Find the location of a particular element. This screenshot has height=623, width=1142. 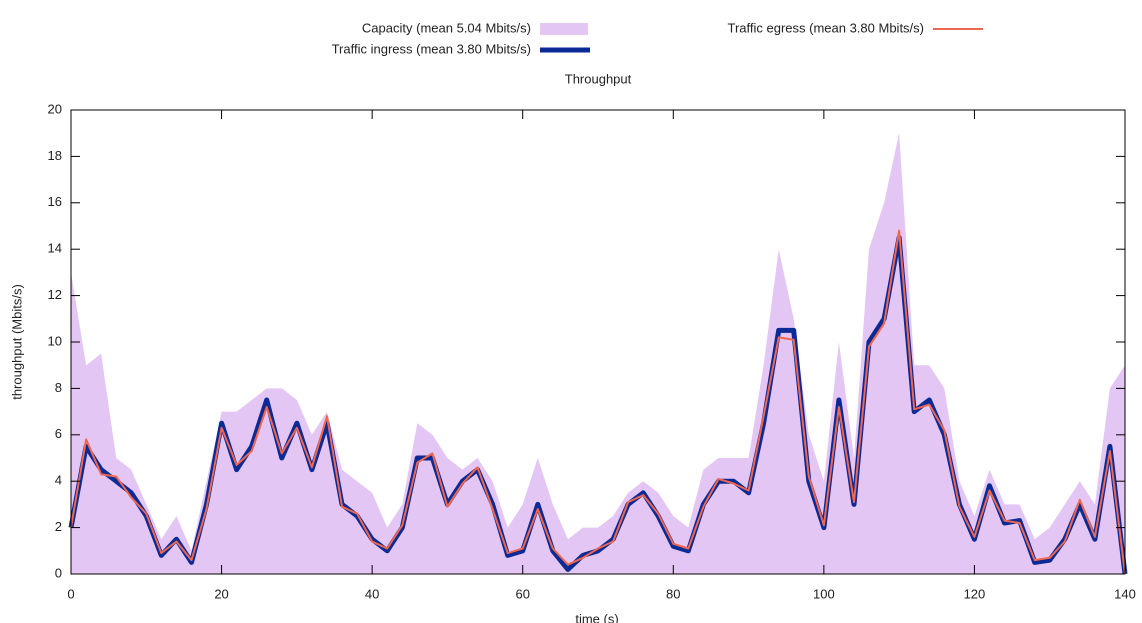

x-tick-label: 100 is located at coordinates (824, 593).